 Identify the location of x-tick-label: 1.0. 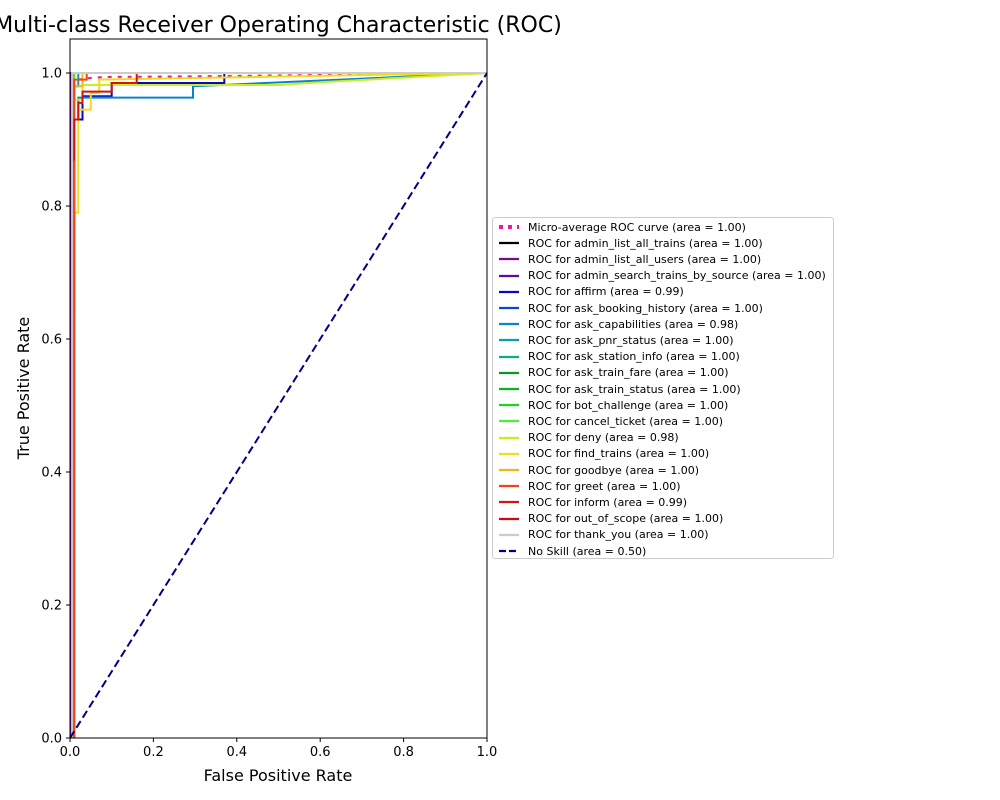
(487, 752).